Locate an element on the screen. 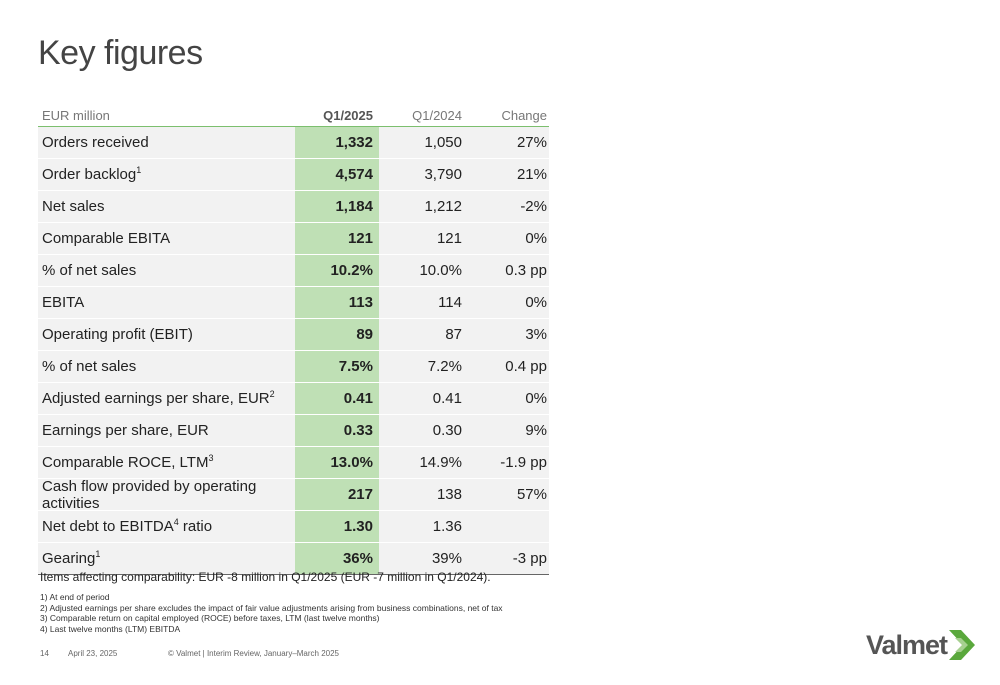 The height and width of the screenshot is (685, 1000). row-label-text: Gearing is located at coordinates (69, 558).